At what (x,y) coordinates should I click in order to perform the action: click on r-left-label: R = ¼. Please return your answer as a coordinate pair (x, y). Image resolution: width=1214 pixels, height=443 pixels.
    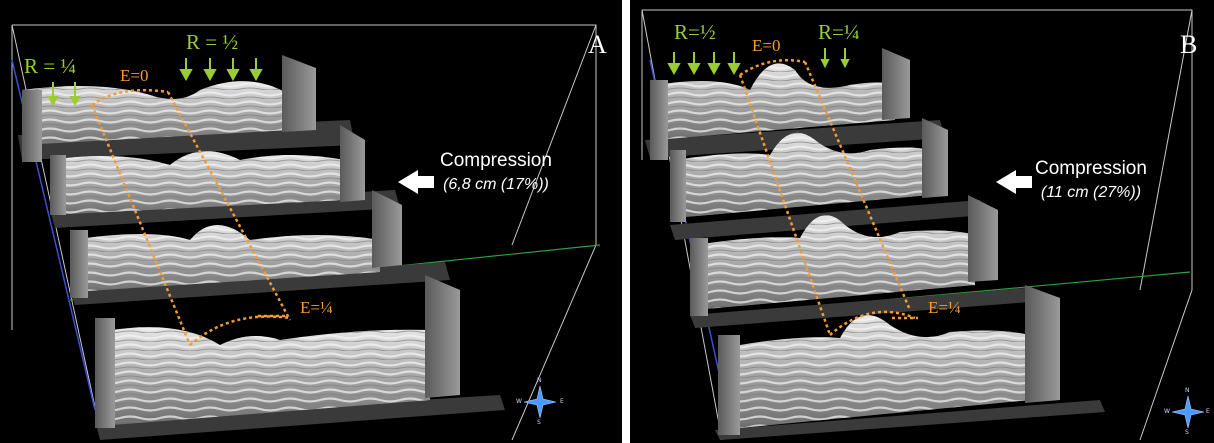
    Looking at the image, I should click on (50, 66).